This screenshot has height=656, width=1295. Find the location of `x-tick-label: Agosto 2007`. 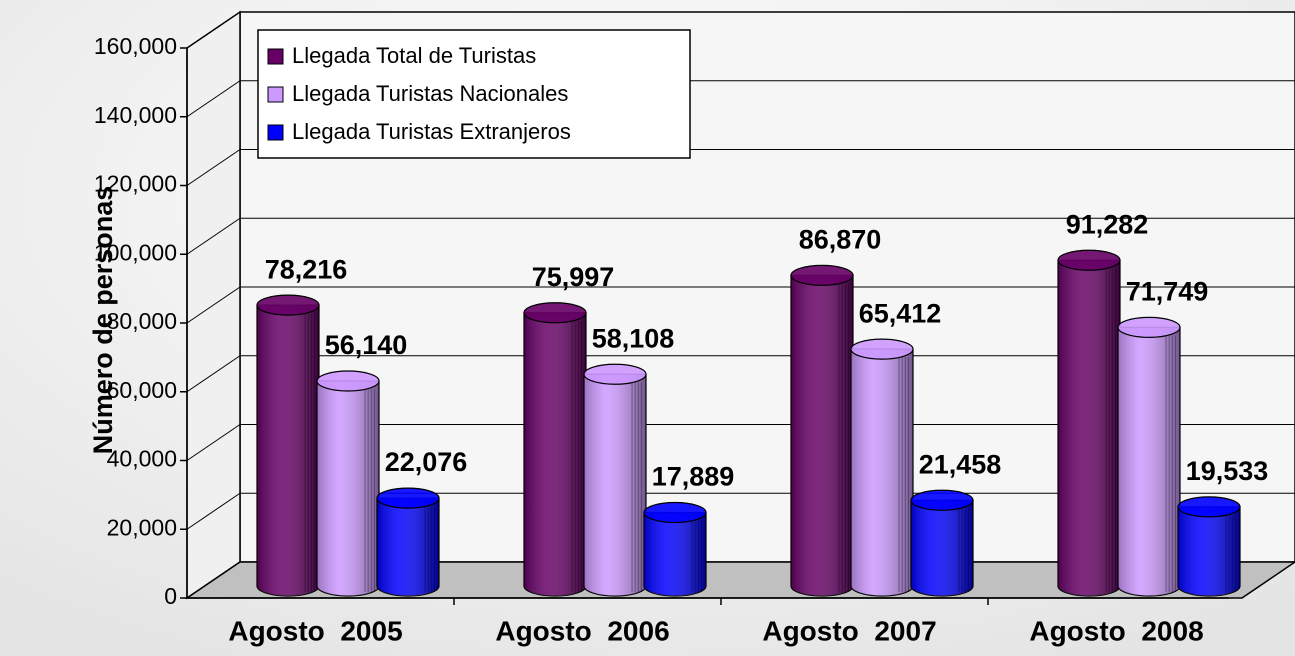

x-tick-label: Agosto 2007 is located at coordinates (849, 630).